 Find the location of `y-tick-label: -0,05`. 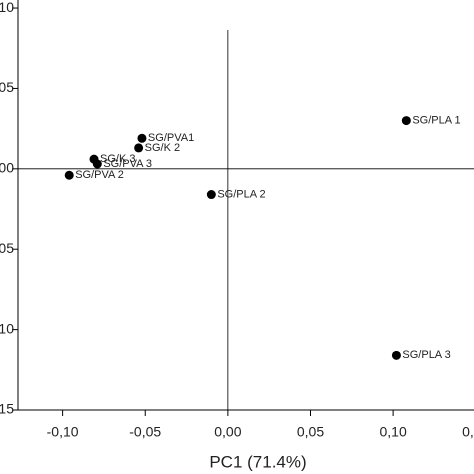

y-tick-label: -0,05 is located at coordinates (7, 248).